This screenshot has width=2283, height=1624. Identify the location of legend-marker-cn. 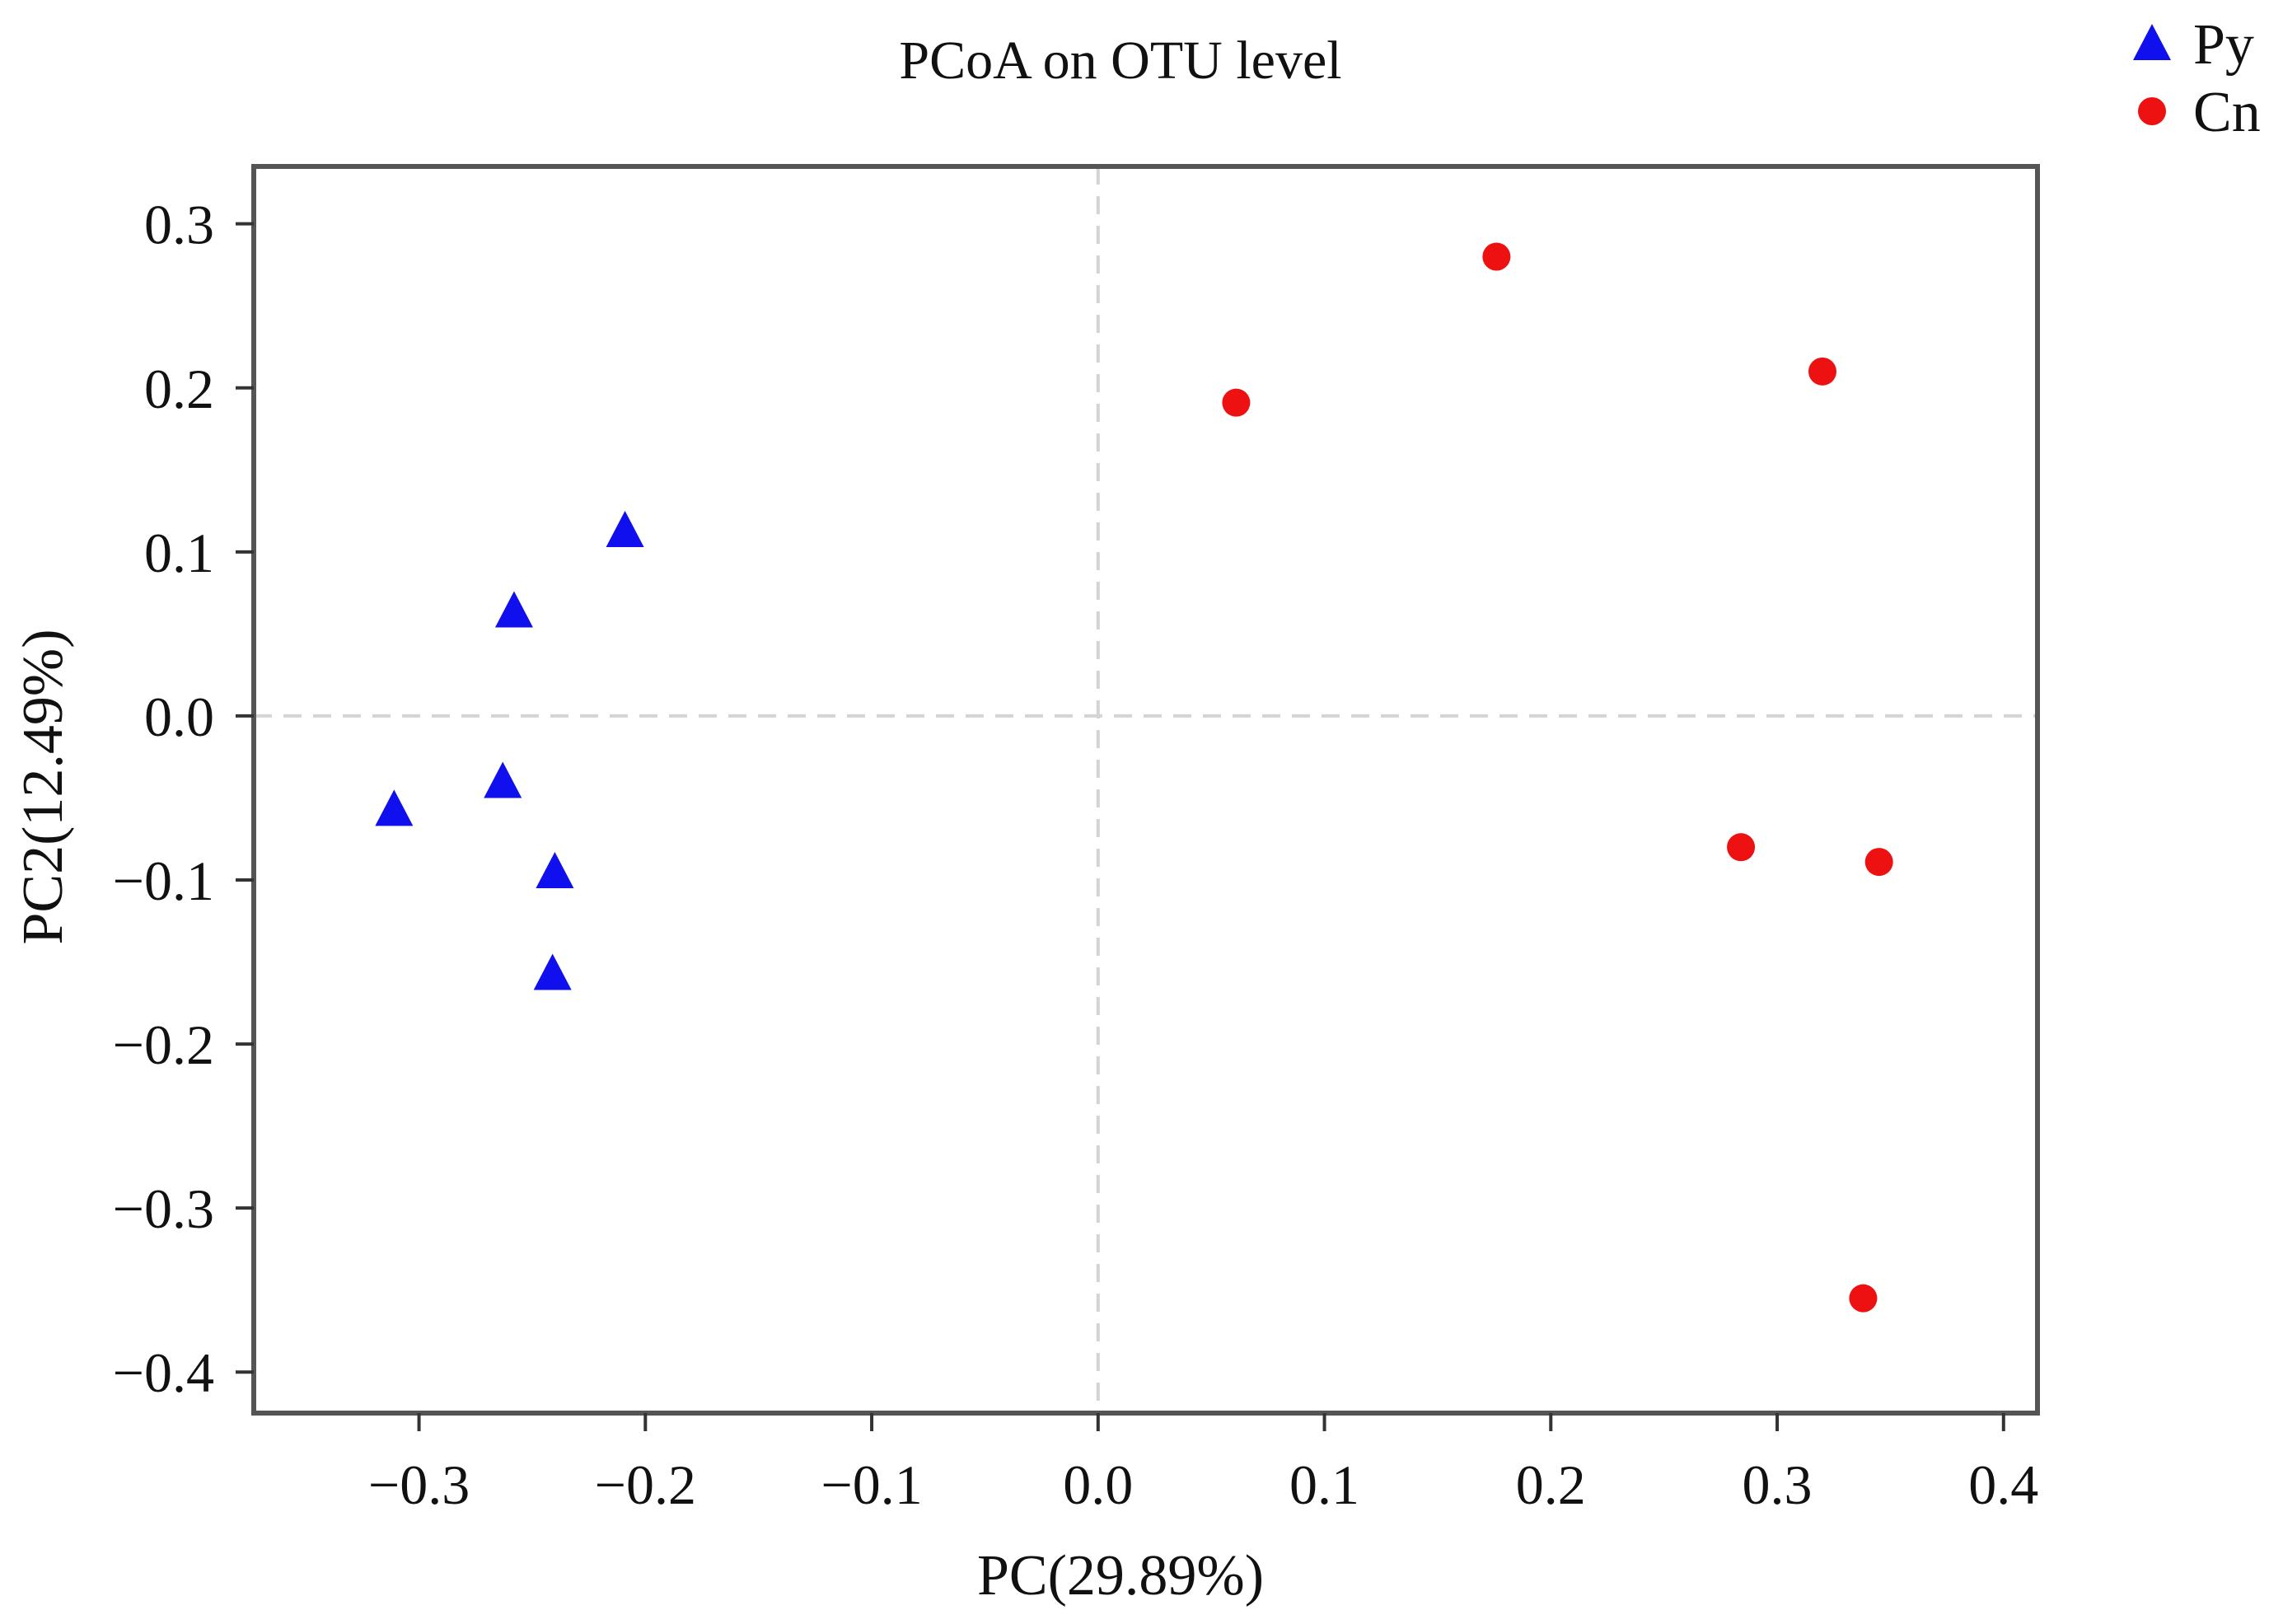
(2152, 111).